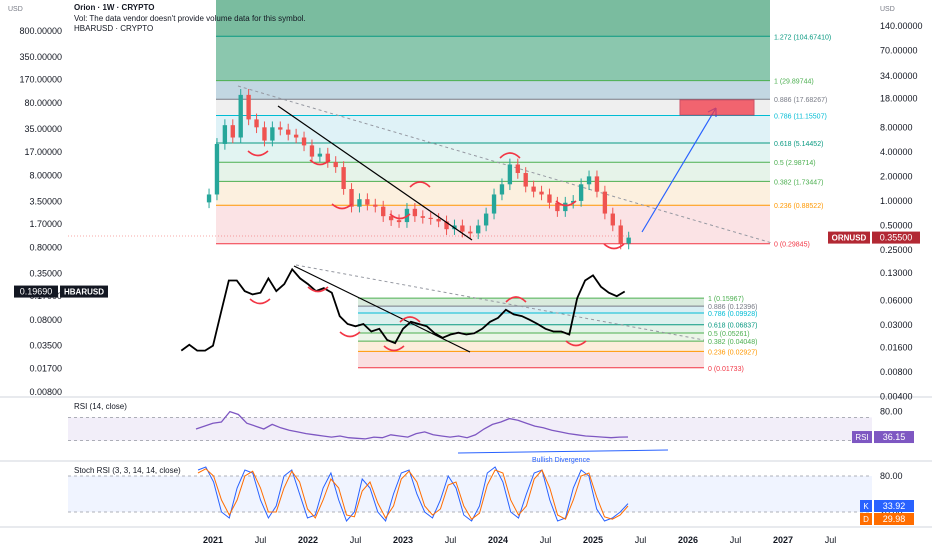 Image resolution: width=932 pixels, height=550 pixels. I want to click on left-axis-tick: 17.00000, so click(43, 152).